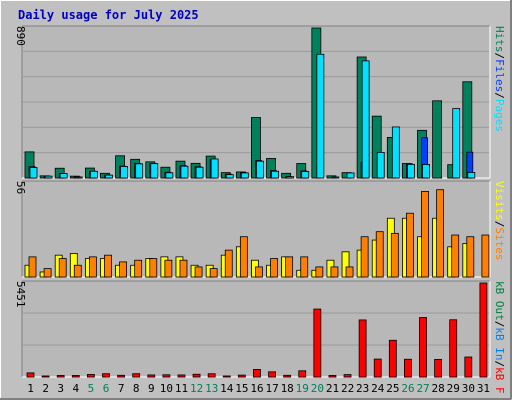  I want to click on x-axis-day-label: 4, so click(76, 388).